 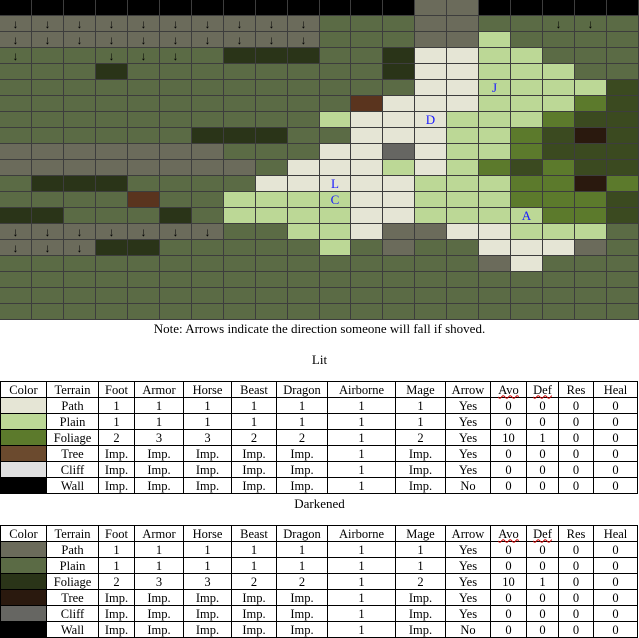 I want to click on table-cell: No, so click(x=468, y=485).